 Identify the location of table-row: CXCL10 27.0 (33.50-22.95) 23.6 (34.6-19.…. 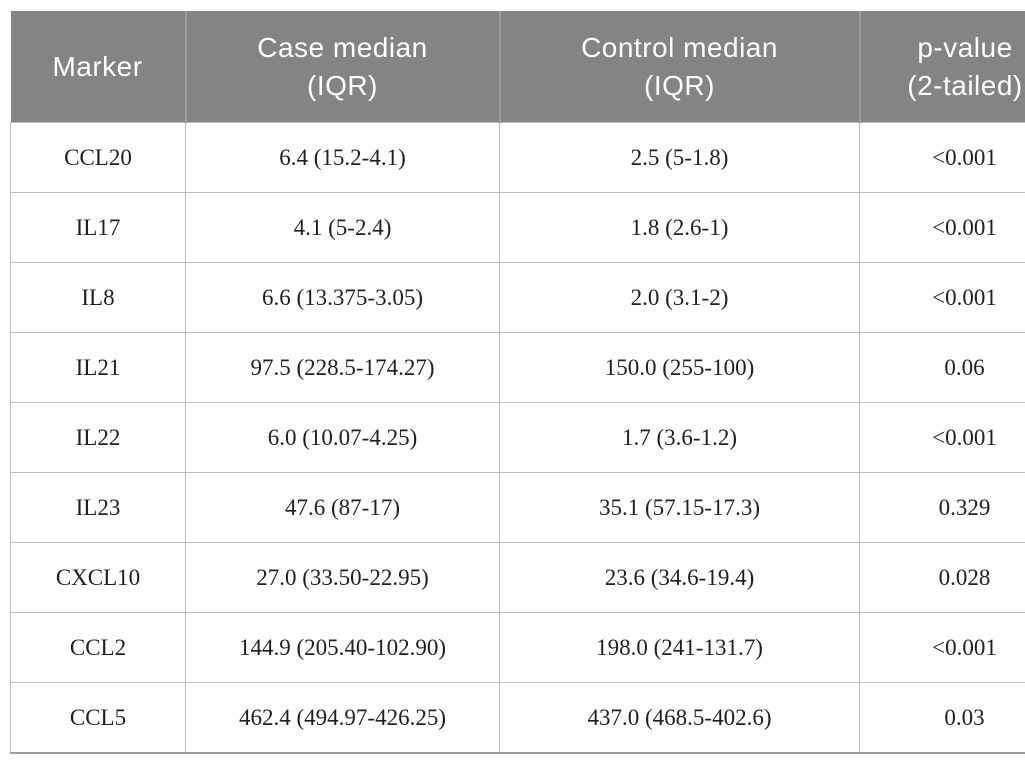
(517, 577).